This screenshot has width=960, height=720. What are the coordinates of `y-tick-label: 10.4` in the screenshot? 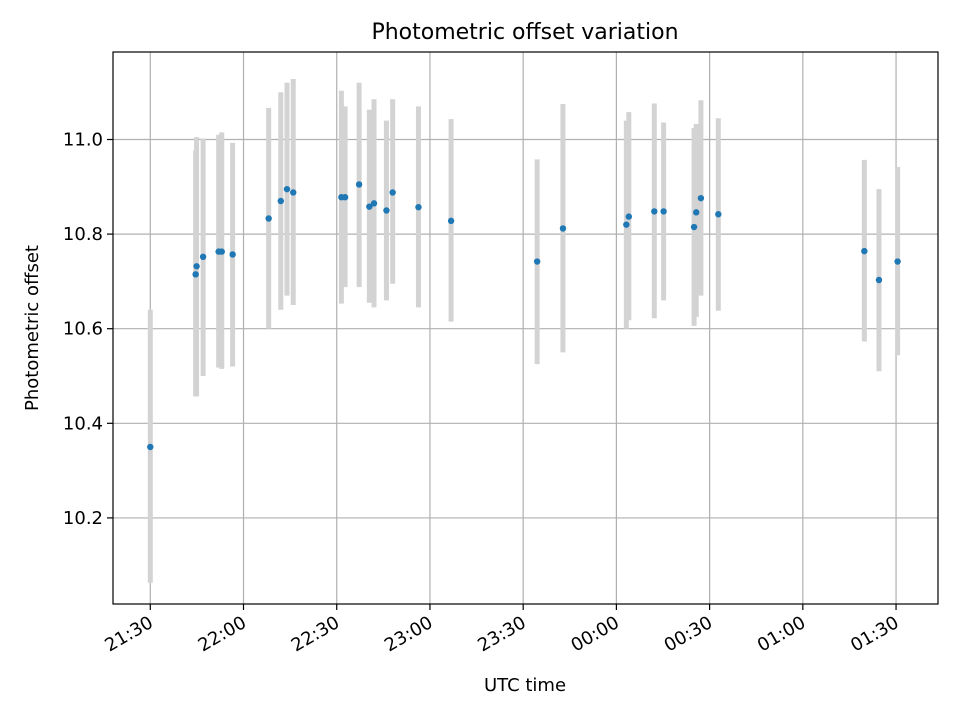 It's located at (83, 423).